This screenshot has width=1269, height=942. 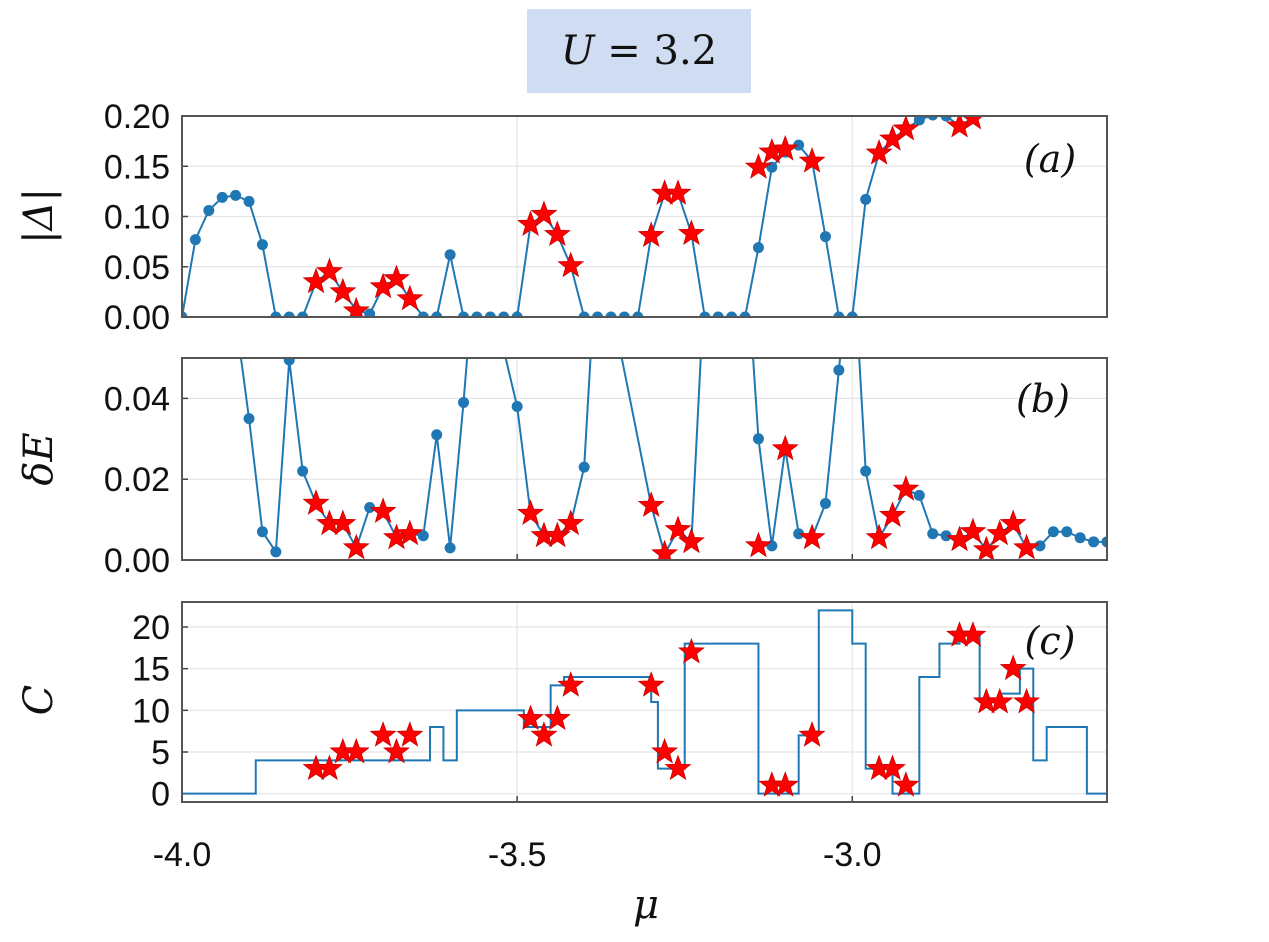 What do you see at coordinates (646, 905) in the screenshot?
I see `x-axis-label: μ` at bounding box center [646, 905].